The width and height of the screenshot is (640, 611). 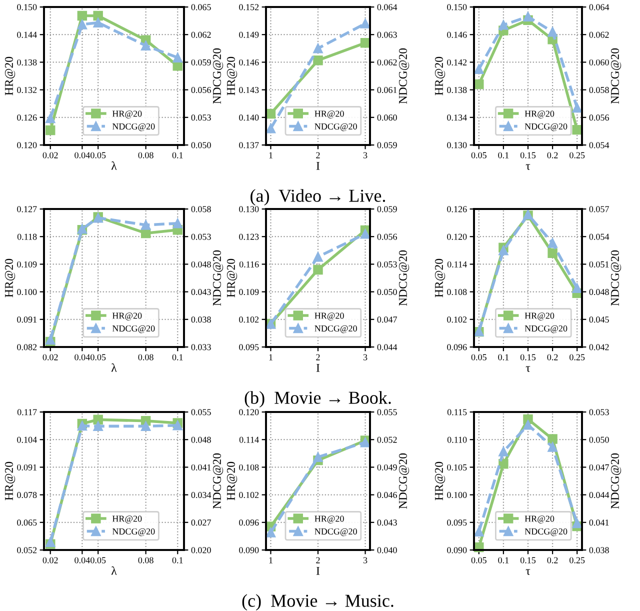 What do you see at coordinates (457, 523) in the screenshot?
I see `y-tick-label: 0.095` at bounding box center [457, 523].